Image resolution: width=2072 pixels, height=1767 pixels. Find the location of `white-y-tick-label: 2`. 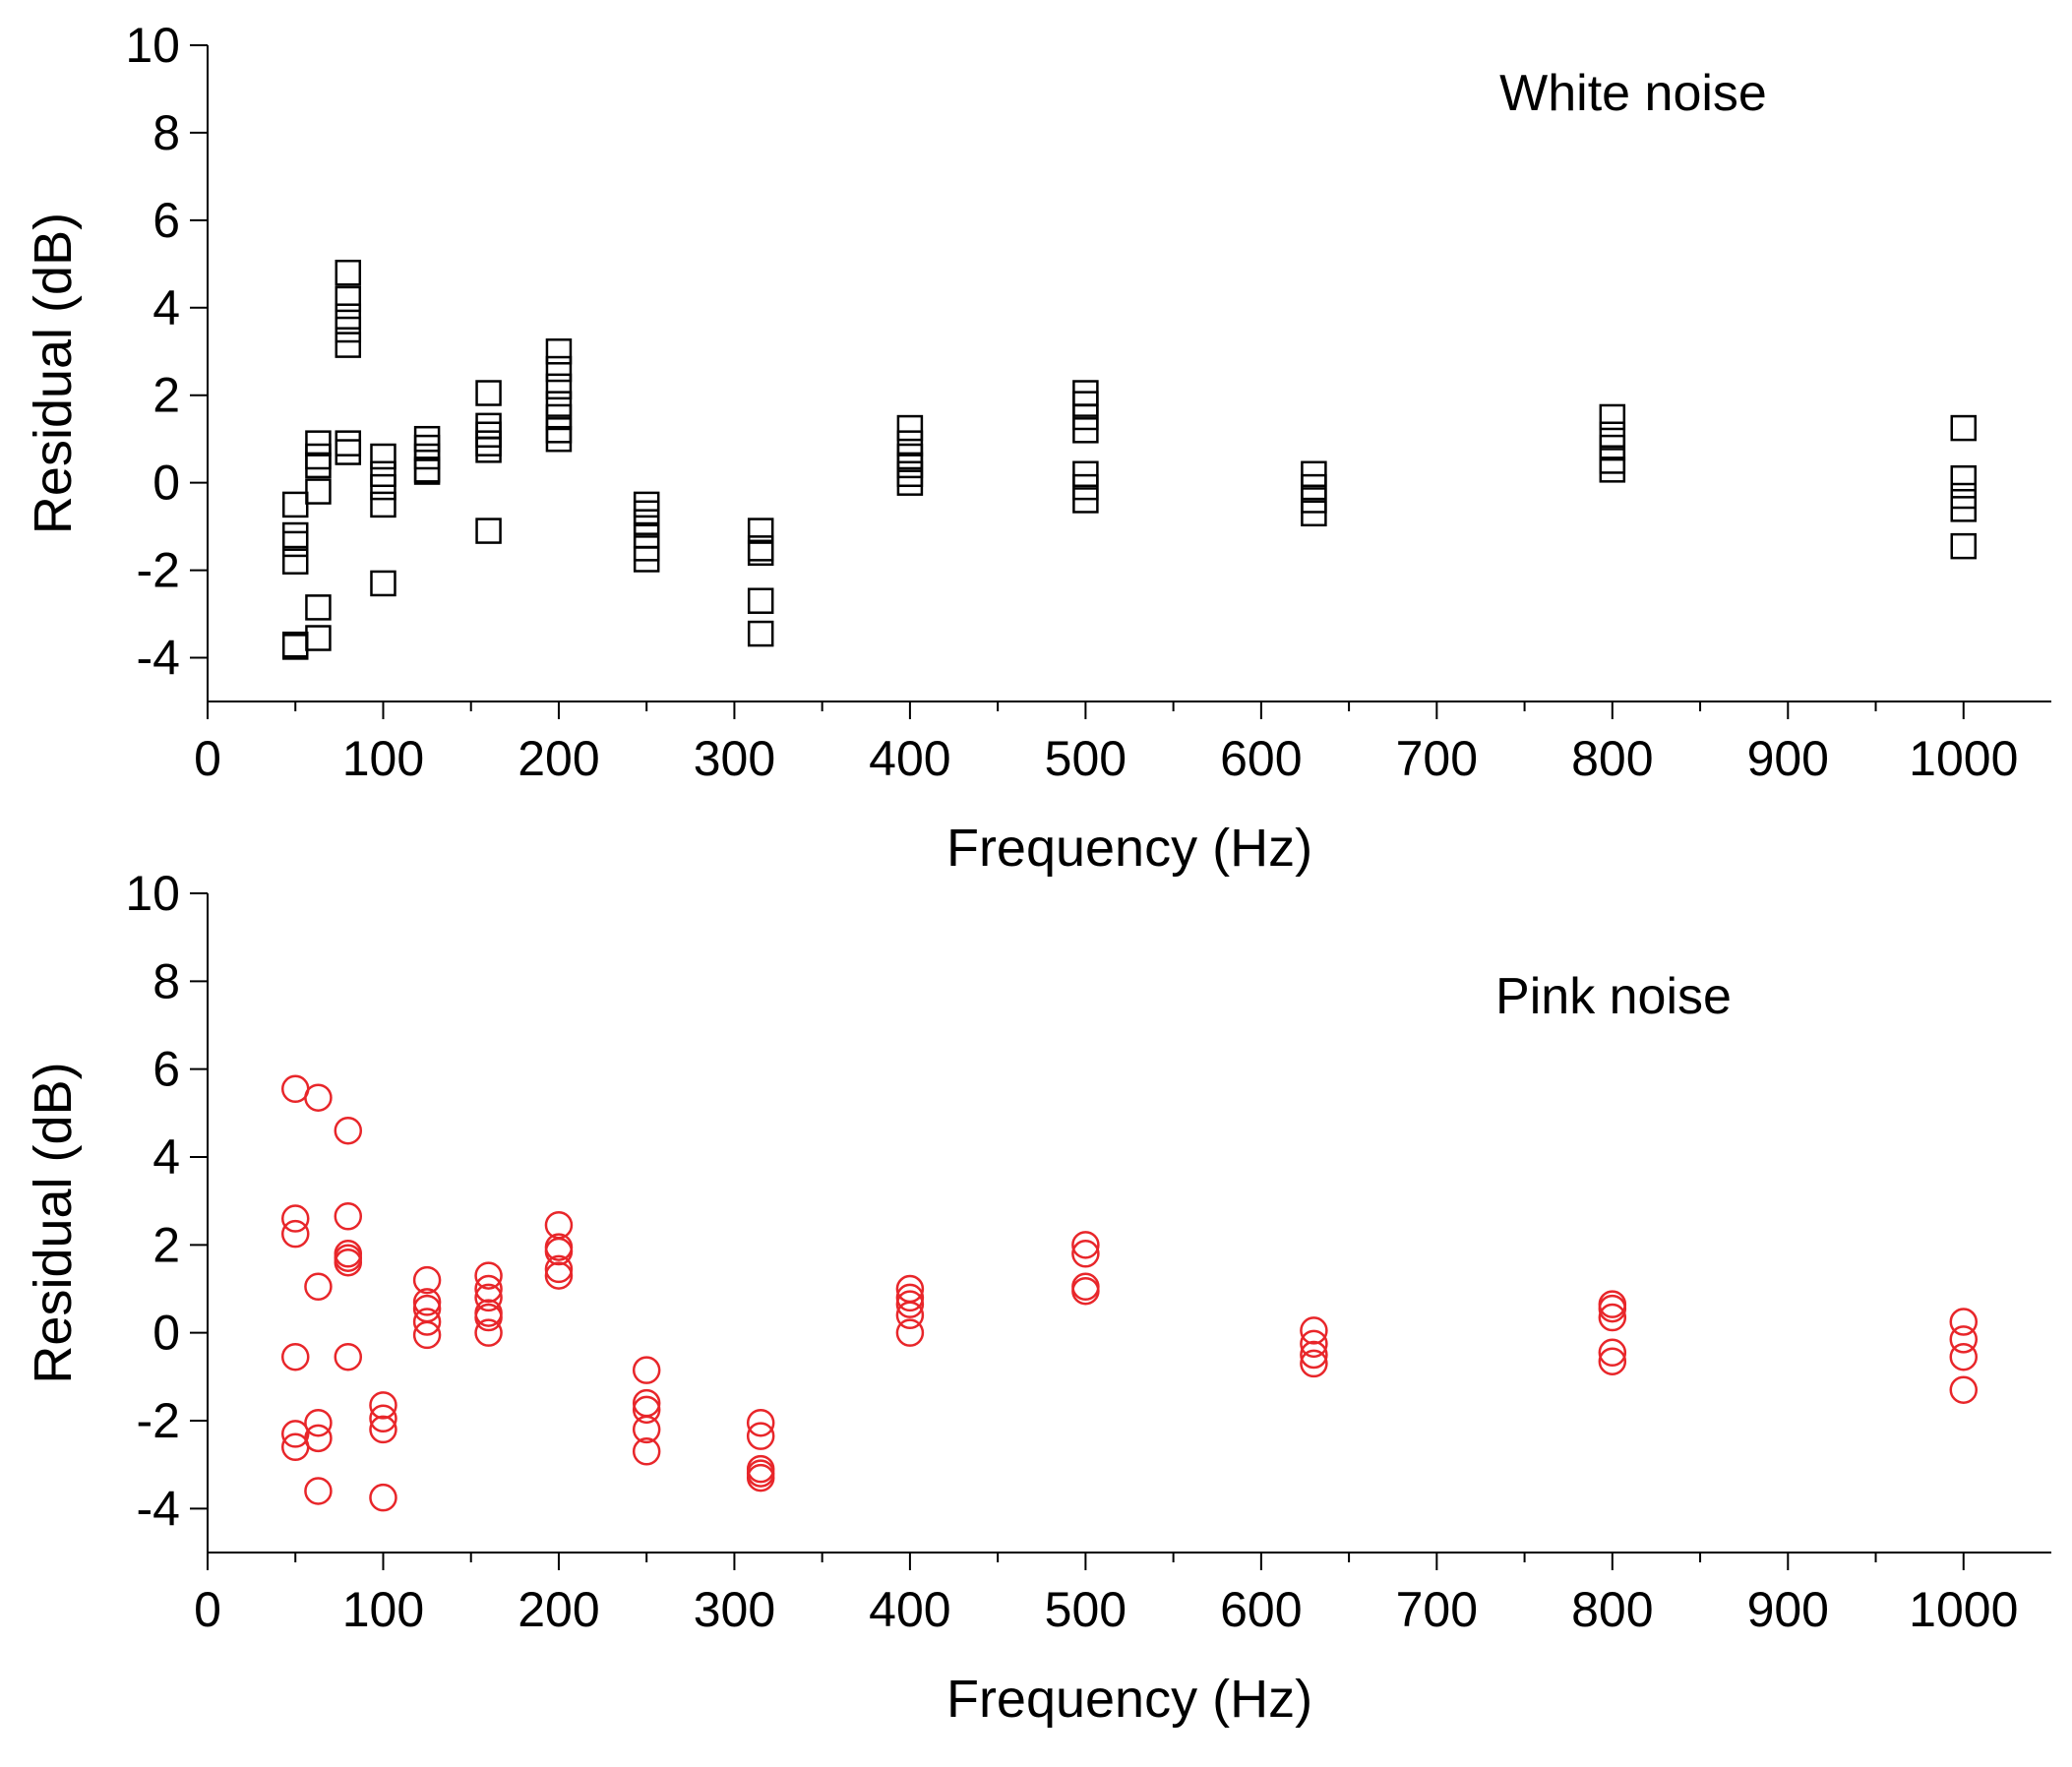

white-y-tick-label: 2 is located at coordinates (166, 395).